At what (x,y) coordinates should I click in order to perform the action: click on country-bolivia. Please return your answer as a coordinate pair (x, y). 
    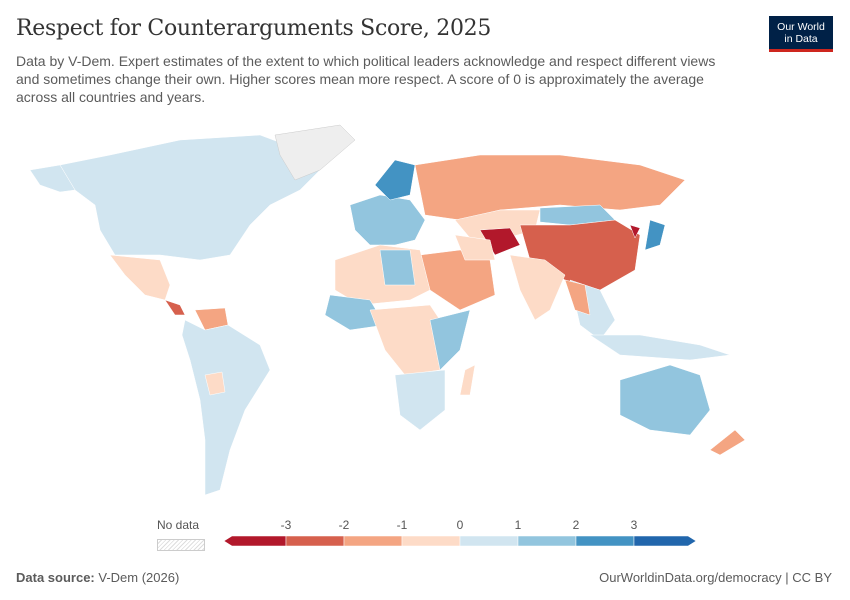
    Looking at the image, I should click on (215, 383).